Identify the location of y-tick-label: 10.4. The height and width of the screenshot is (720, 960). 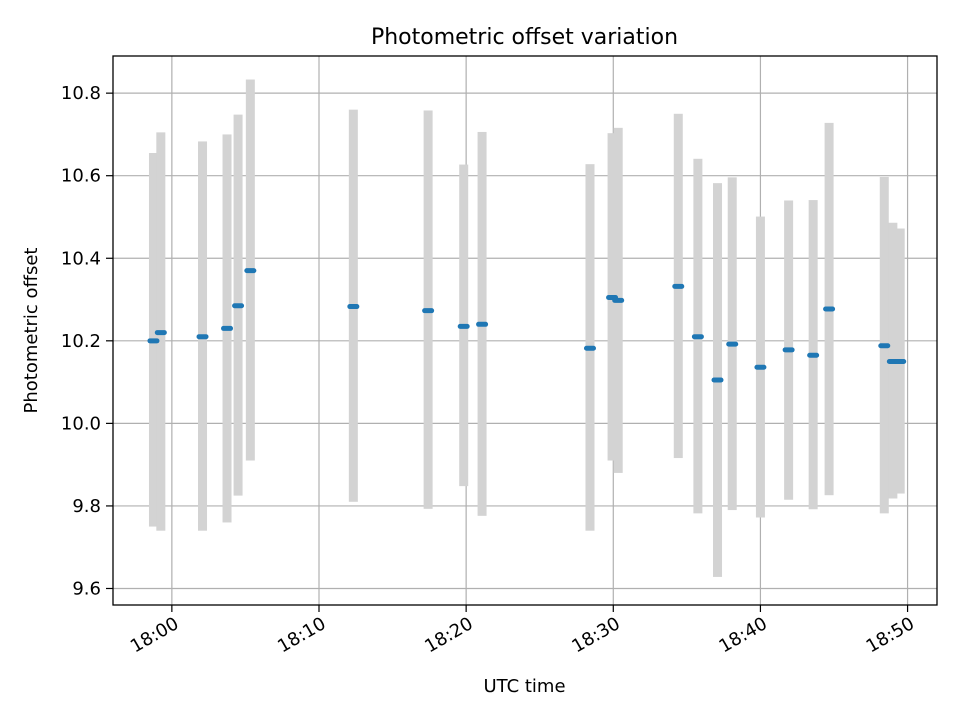
(81, 258).